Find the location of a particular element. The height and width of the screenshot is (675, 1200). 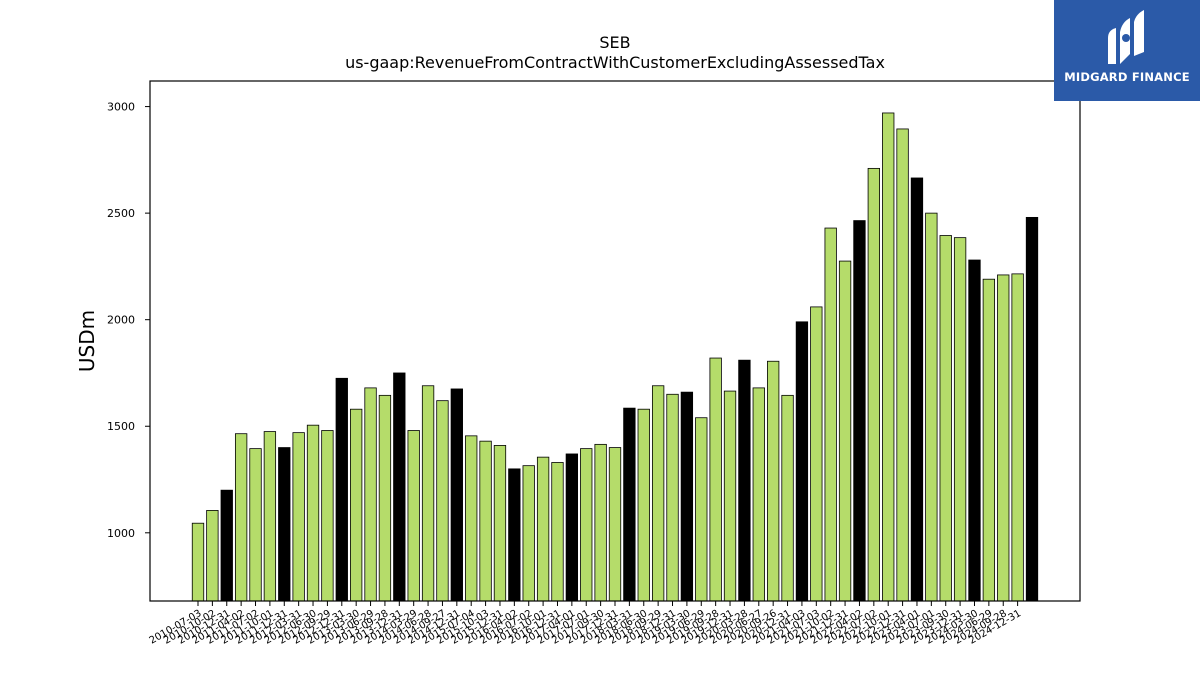

midgard-logo-icon is located at coordinates (1126, 37).